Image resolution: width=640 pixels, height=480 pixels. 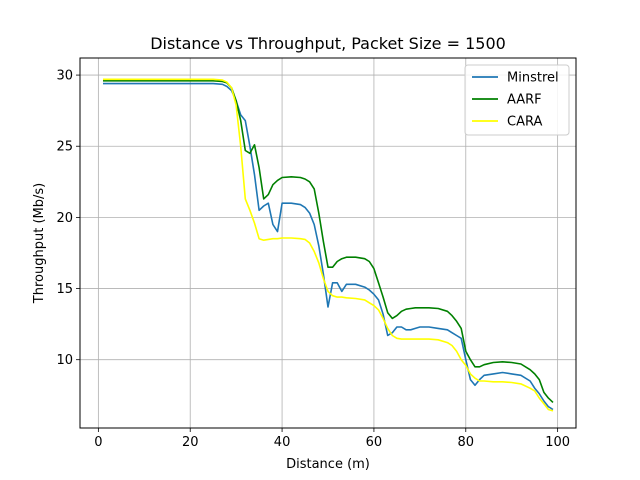 I want to click on legend-label-cara: CARA, so click(x=524, y=122).